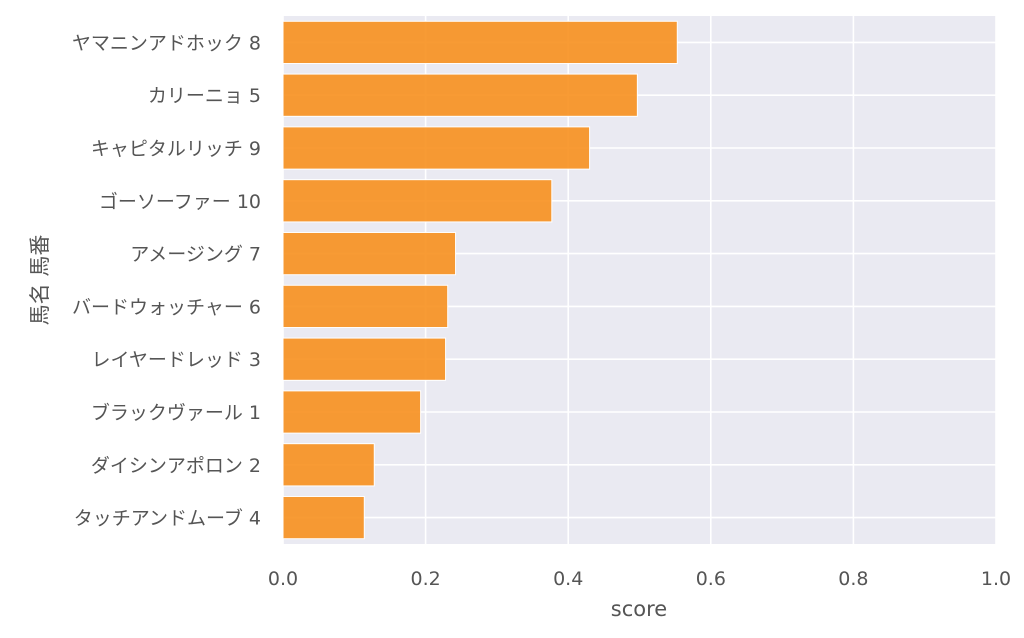  What do you see at coordinates (711, 579) in the screenshot?
I see `x-tick-label: 0.6` at bounding box center [711, 579].